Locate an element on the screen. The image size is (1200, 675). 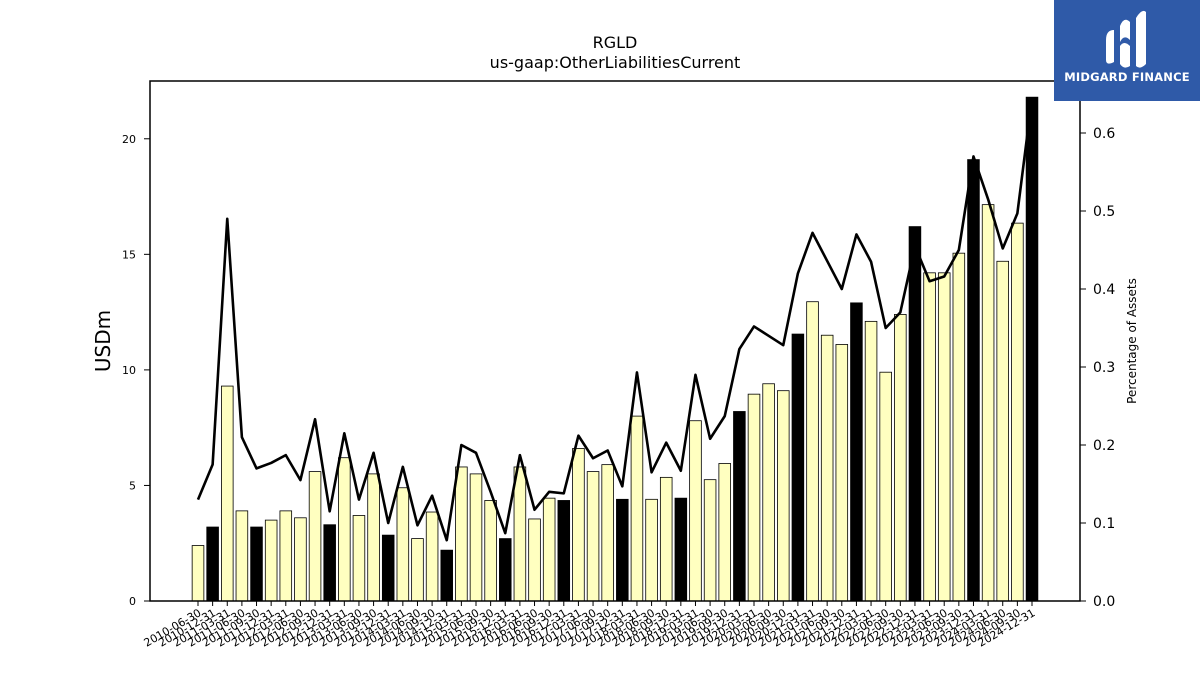
y-axis-right: 0.0 0.1 0.2 0.3 0.4 0.5 0.6 is located at coordinates (1097, 368).